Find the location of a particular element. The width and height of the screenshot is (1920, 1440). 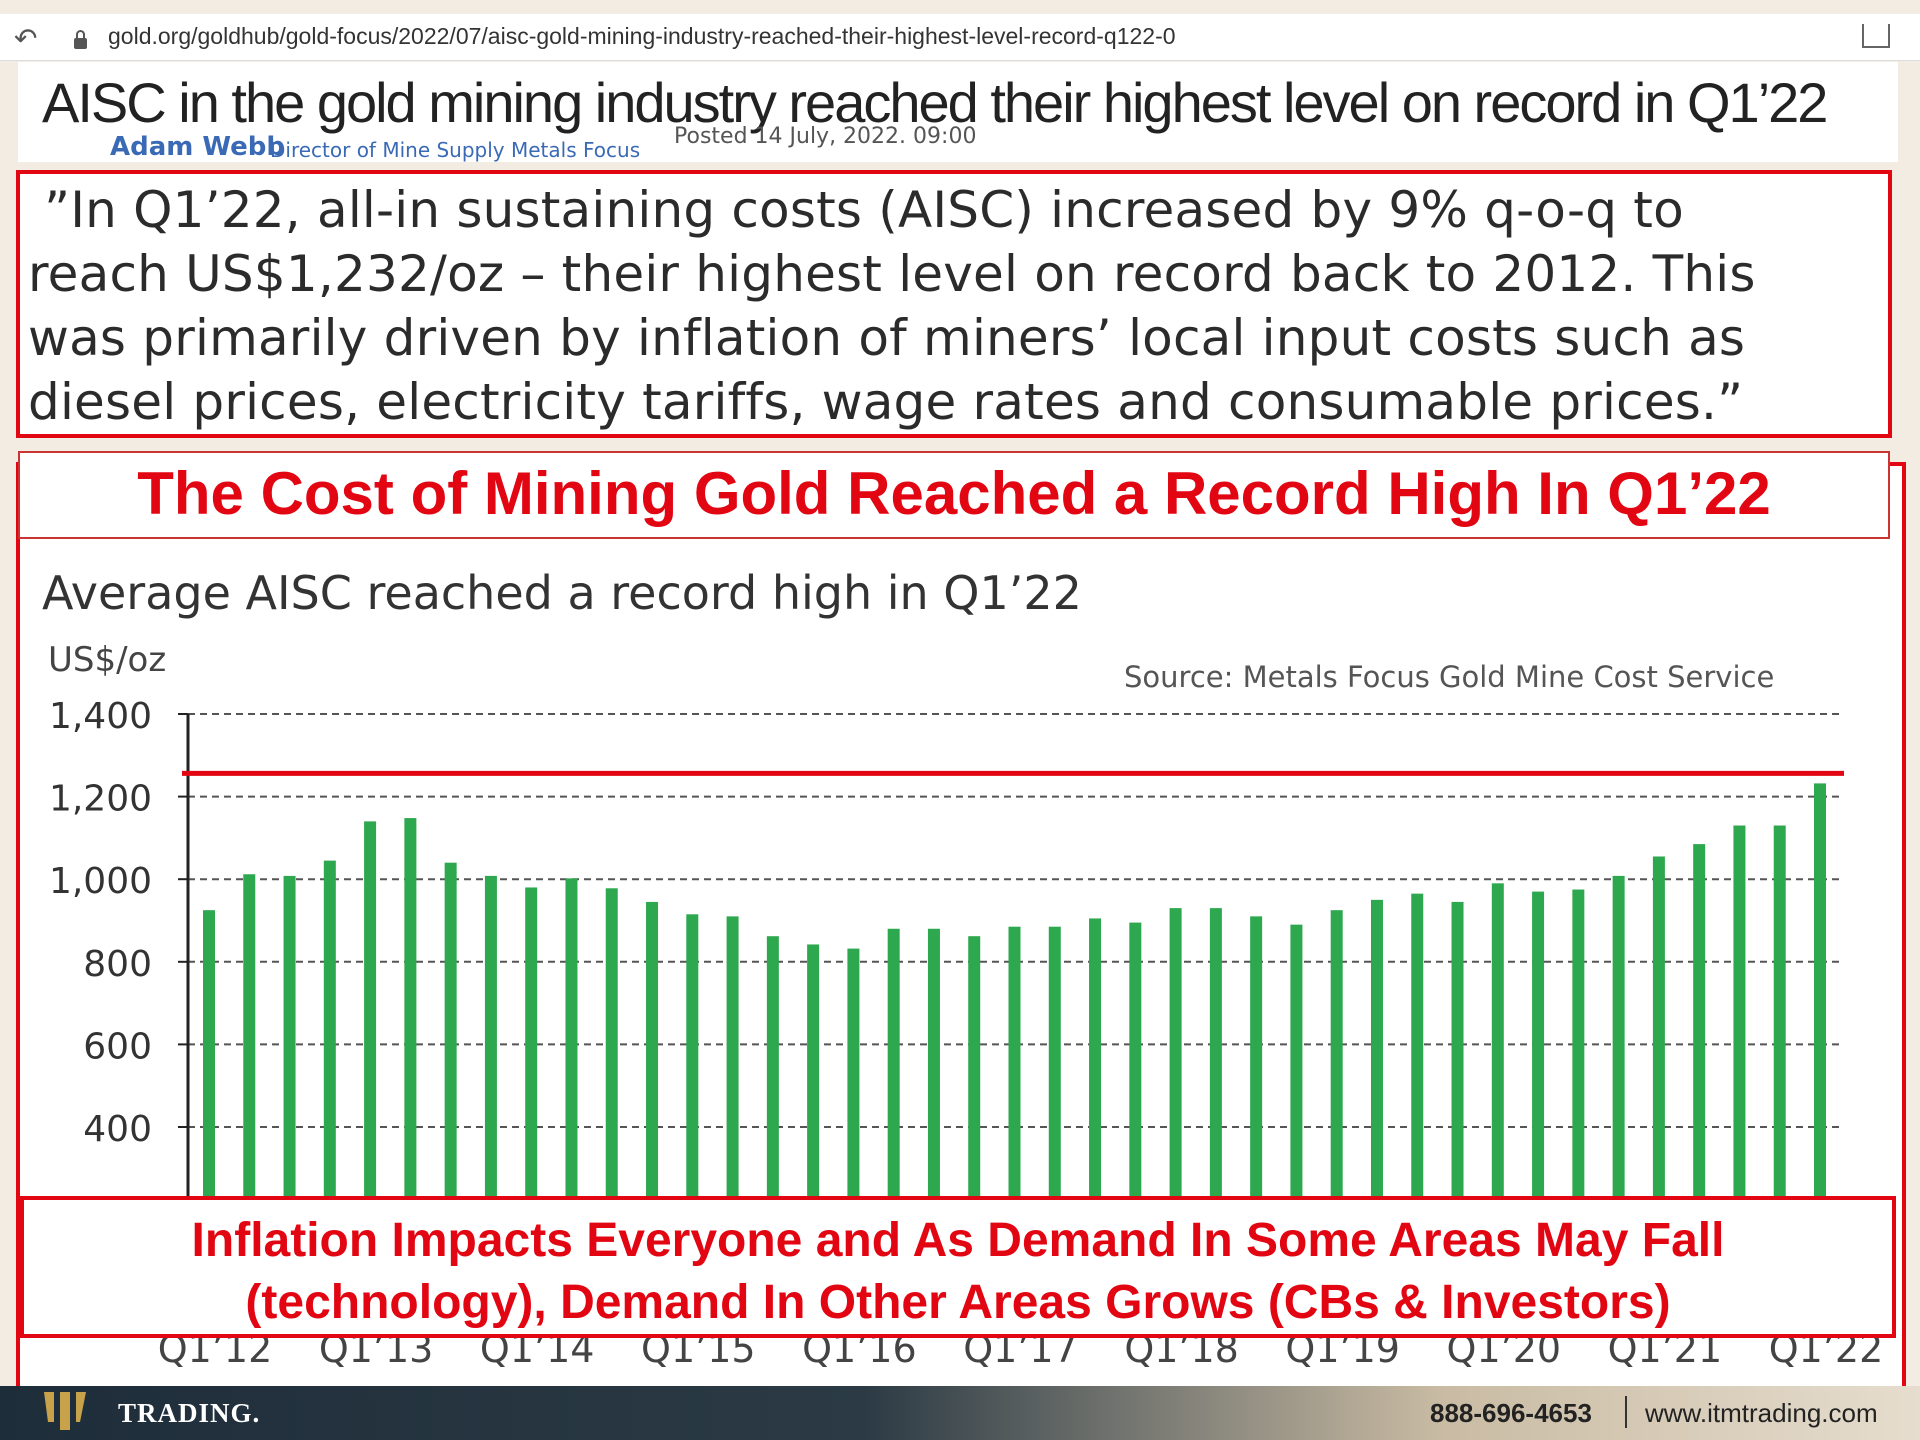

bar-Q114 is located at coordinates (531, 1090).